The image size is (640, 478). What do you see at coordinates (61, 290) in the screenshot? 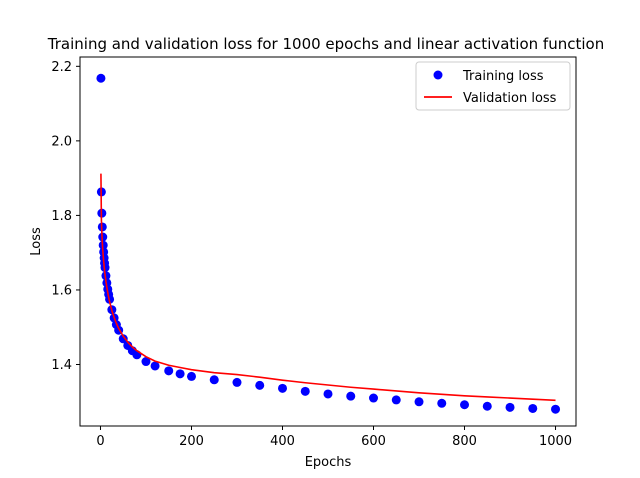
I see `y-tick-label: 1.6` at bounding box center [61, 290].